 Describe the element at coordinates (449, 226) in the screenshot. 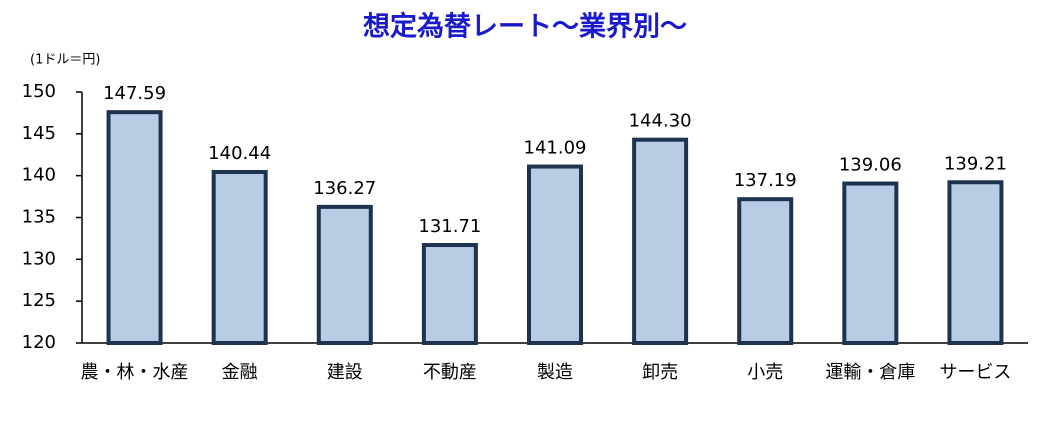

I see `value-label: 131.71` at that location.